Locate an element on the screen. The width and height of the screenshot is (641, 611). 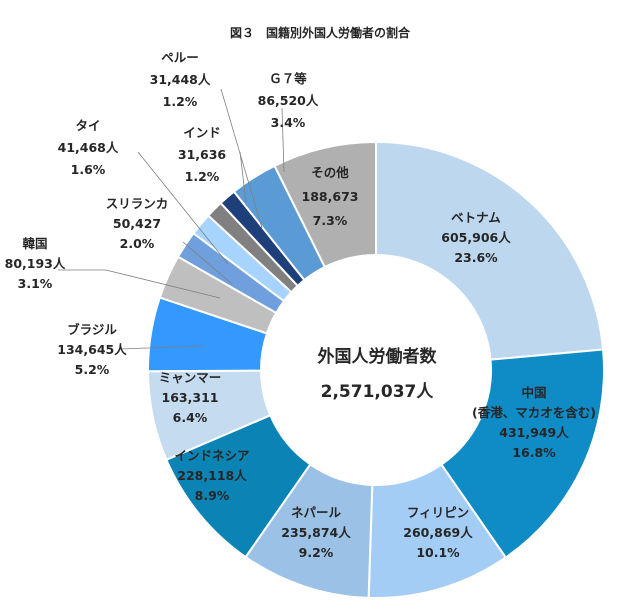
label-percent-ブラジル: 5.2% is located at coordinates (92, 369).